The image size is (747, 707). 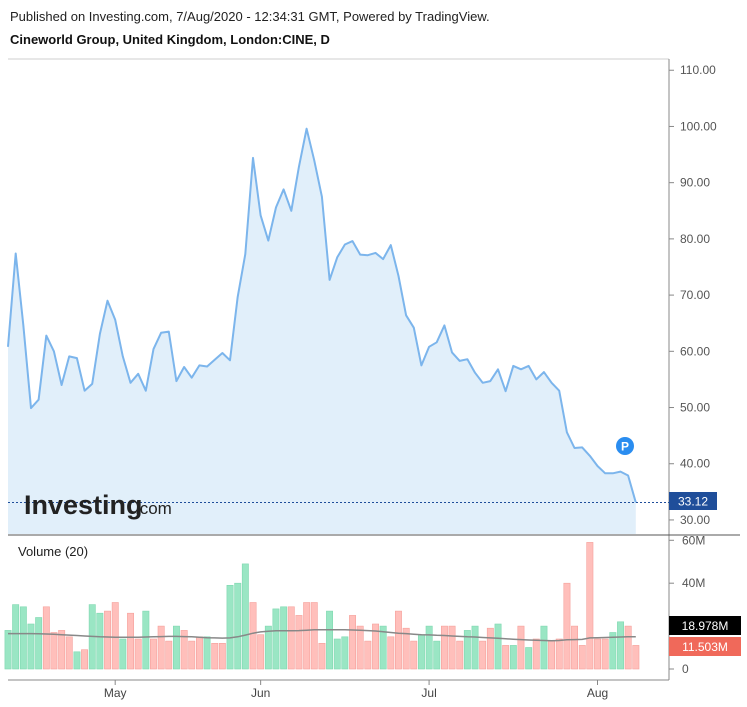 What do you see at coordinates (428, 693) in the screenshot?
I see `time-tick-label: Jul` at bounding box center [428, 693].